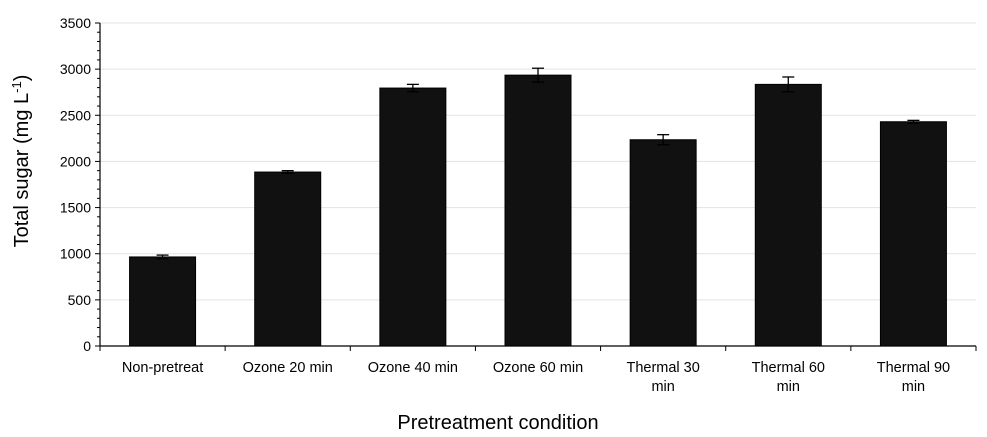 Image resolution: width=987 pixels, height=437 pixels. Describe the element at coordinates (662, 377) in the screenshot. I see `x-category-label: Thermal 30 min` at that location.